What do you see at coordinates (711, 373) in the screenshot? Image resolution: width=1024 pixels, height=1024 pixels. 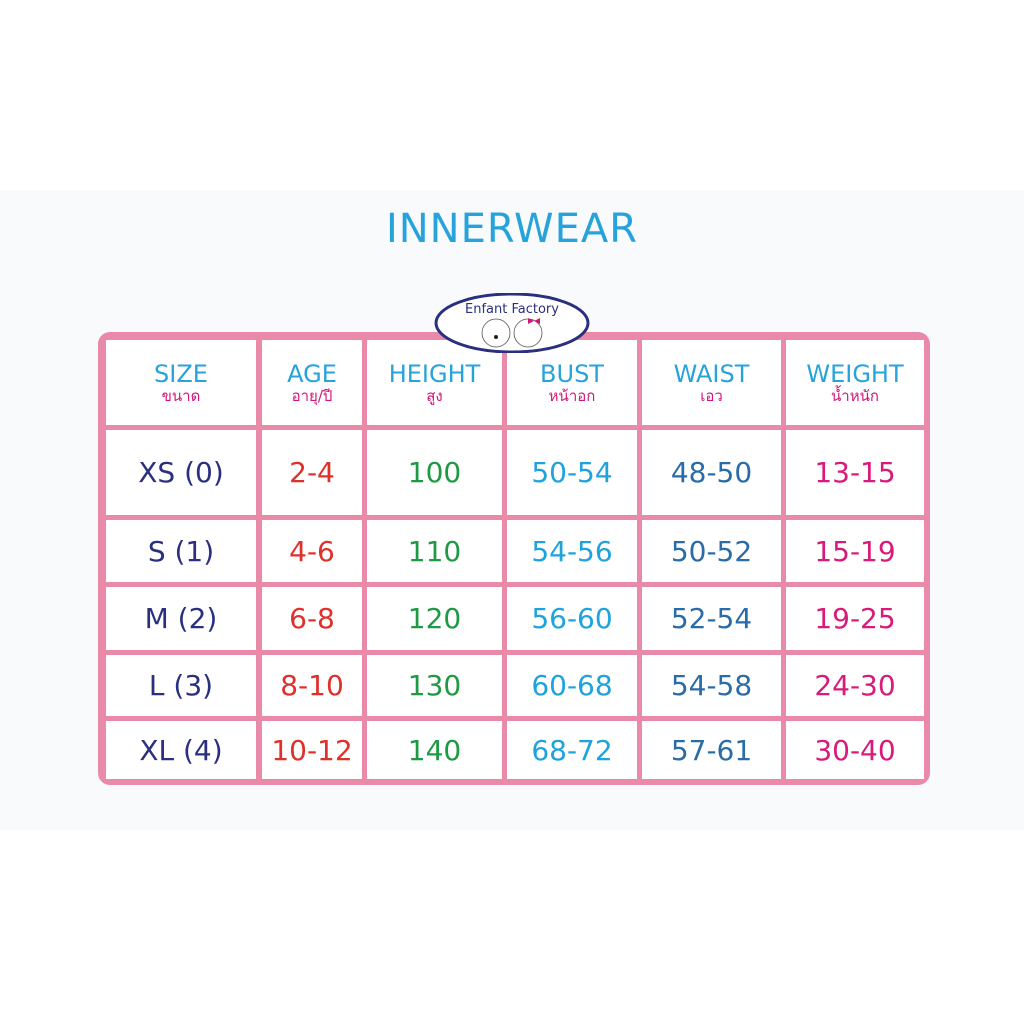 I see `header-label: WAIST` at bounding box center [711, 373].